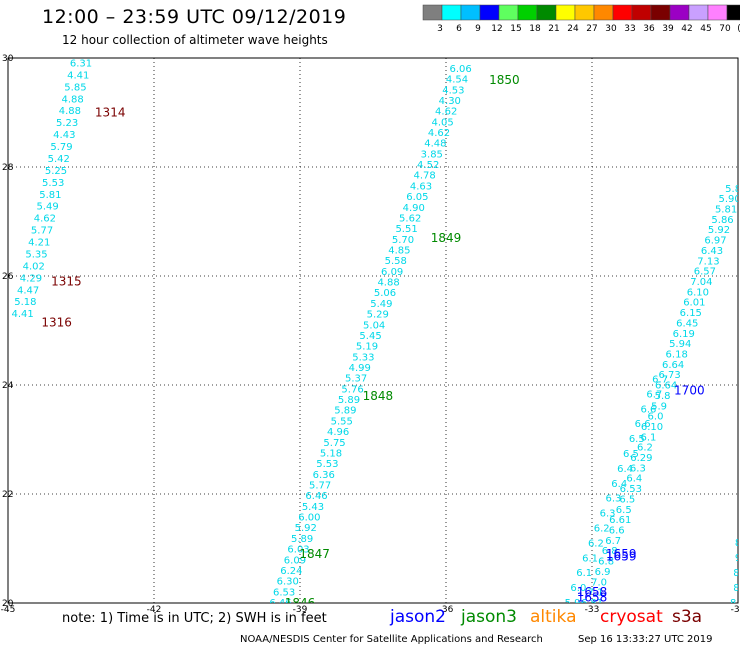  Describe the element at coordinates (378, 396) in the screenshot. I see `pass-time-label: 1848` at that location.